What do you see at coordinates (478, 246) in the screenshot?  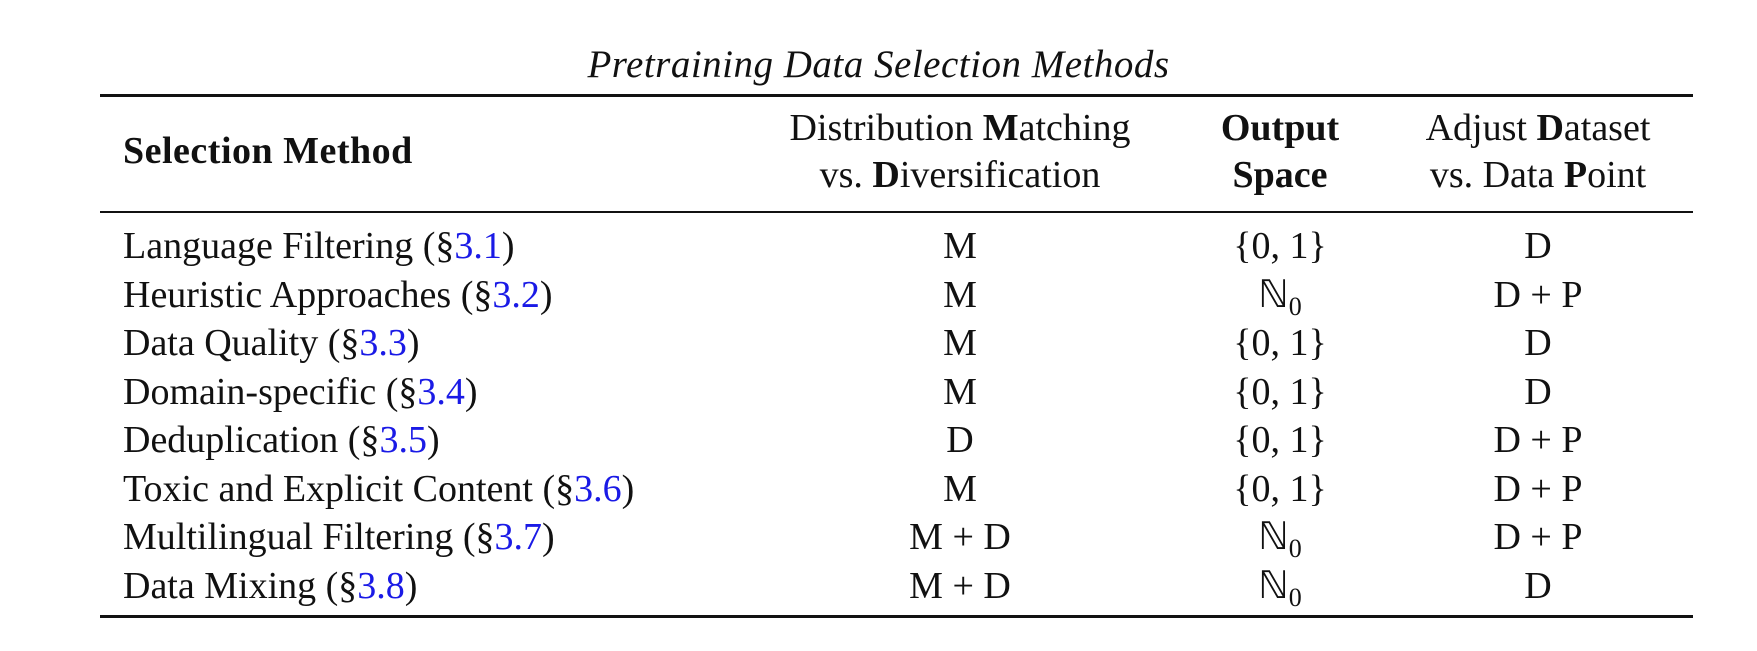 I see `section-link: 3.1` at bounding box center [478, 246].